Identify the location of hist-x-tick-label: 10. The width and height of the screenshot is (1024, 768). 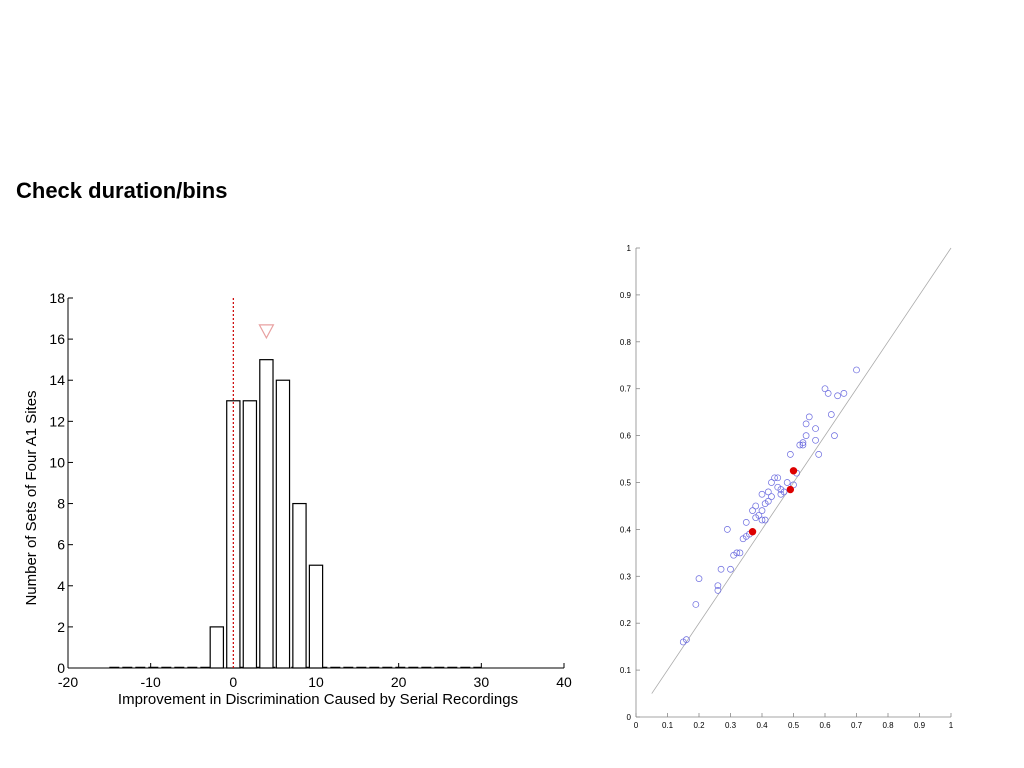
(316, 682).